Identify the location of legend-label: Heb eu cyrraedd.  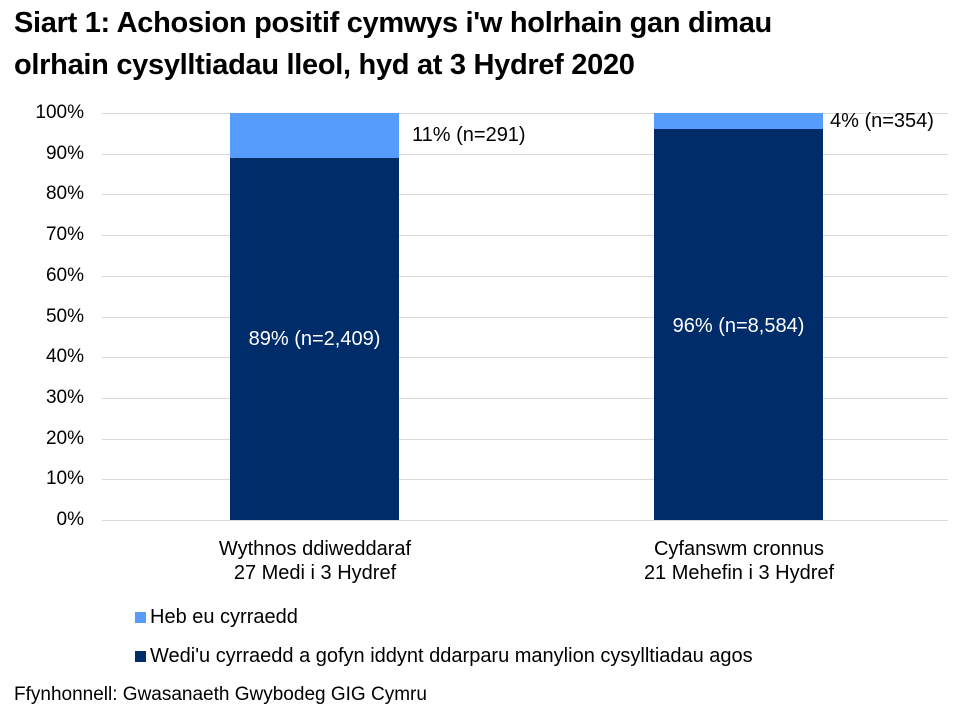
(224, 617).